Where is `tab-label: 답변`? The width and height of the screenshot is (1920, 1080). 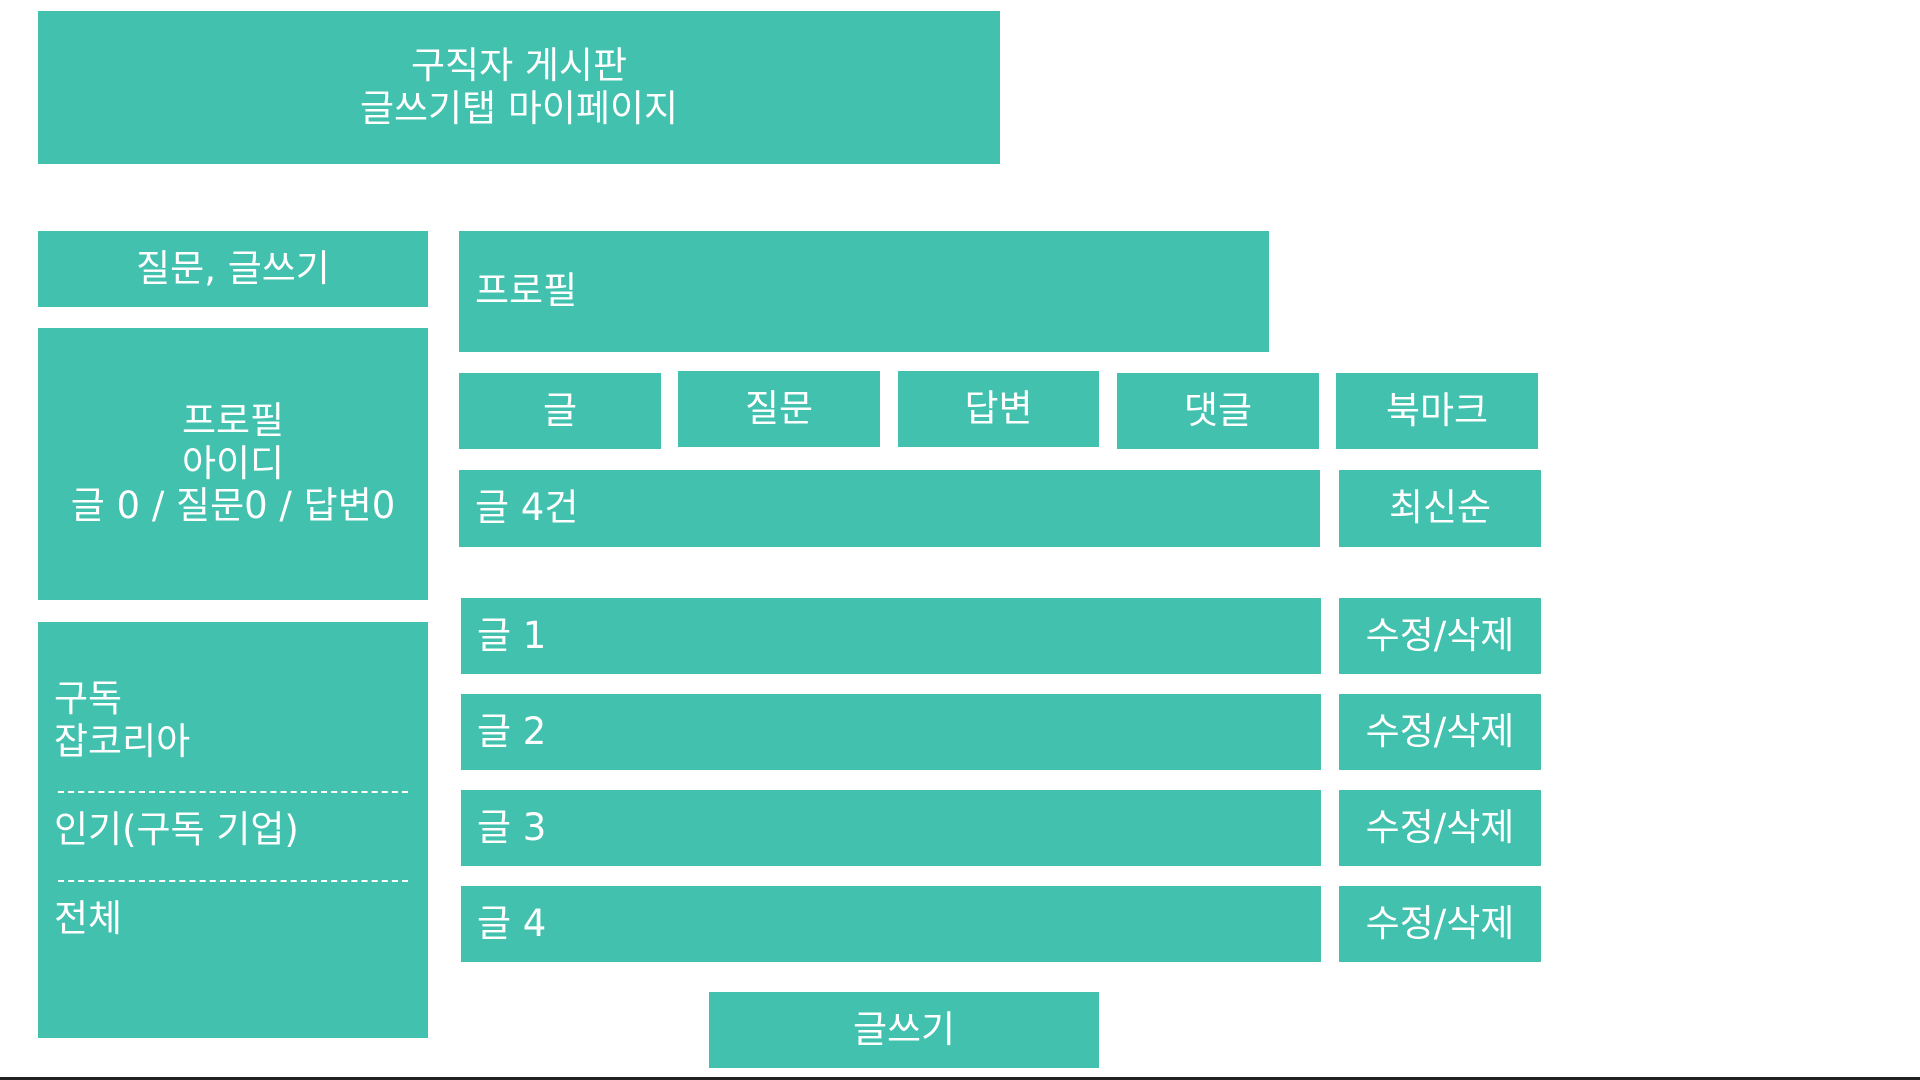 tab-label: 답변 is located at coordinates (998, 408).